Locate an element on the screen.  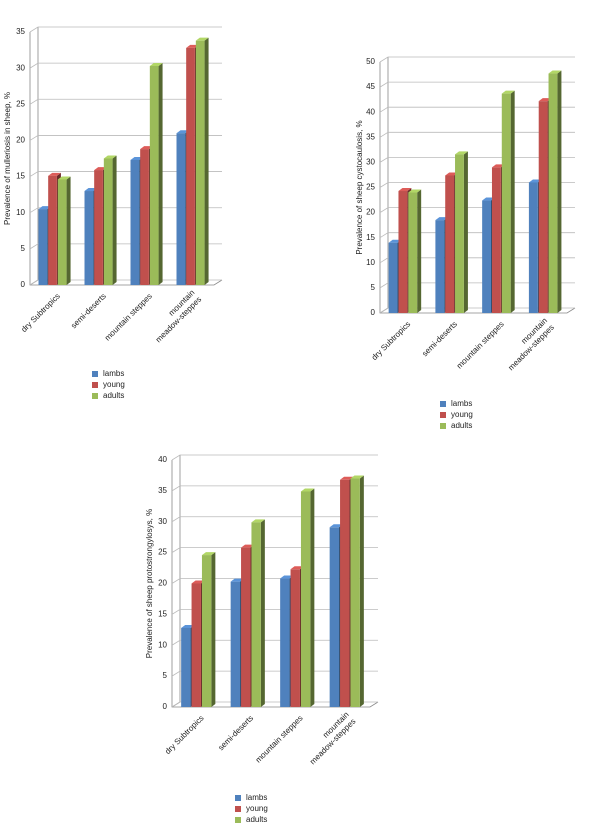
y-tick-label: 45 is located at coordinates (370, 86).